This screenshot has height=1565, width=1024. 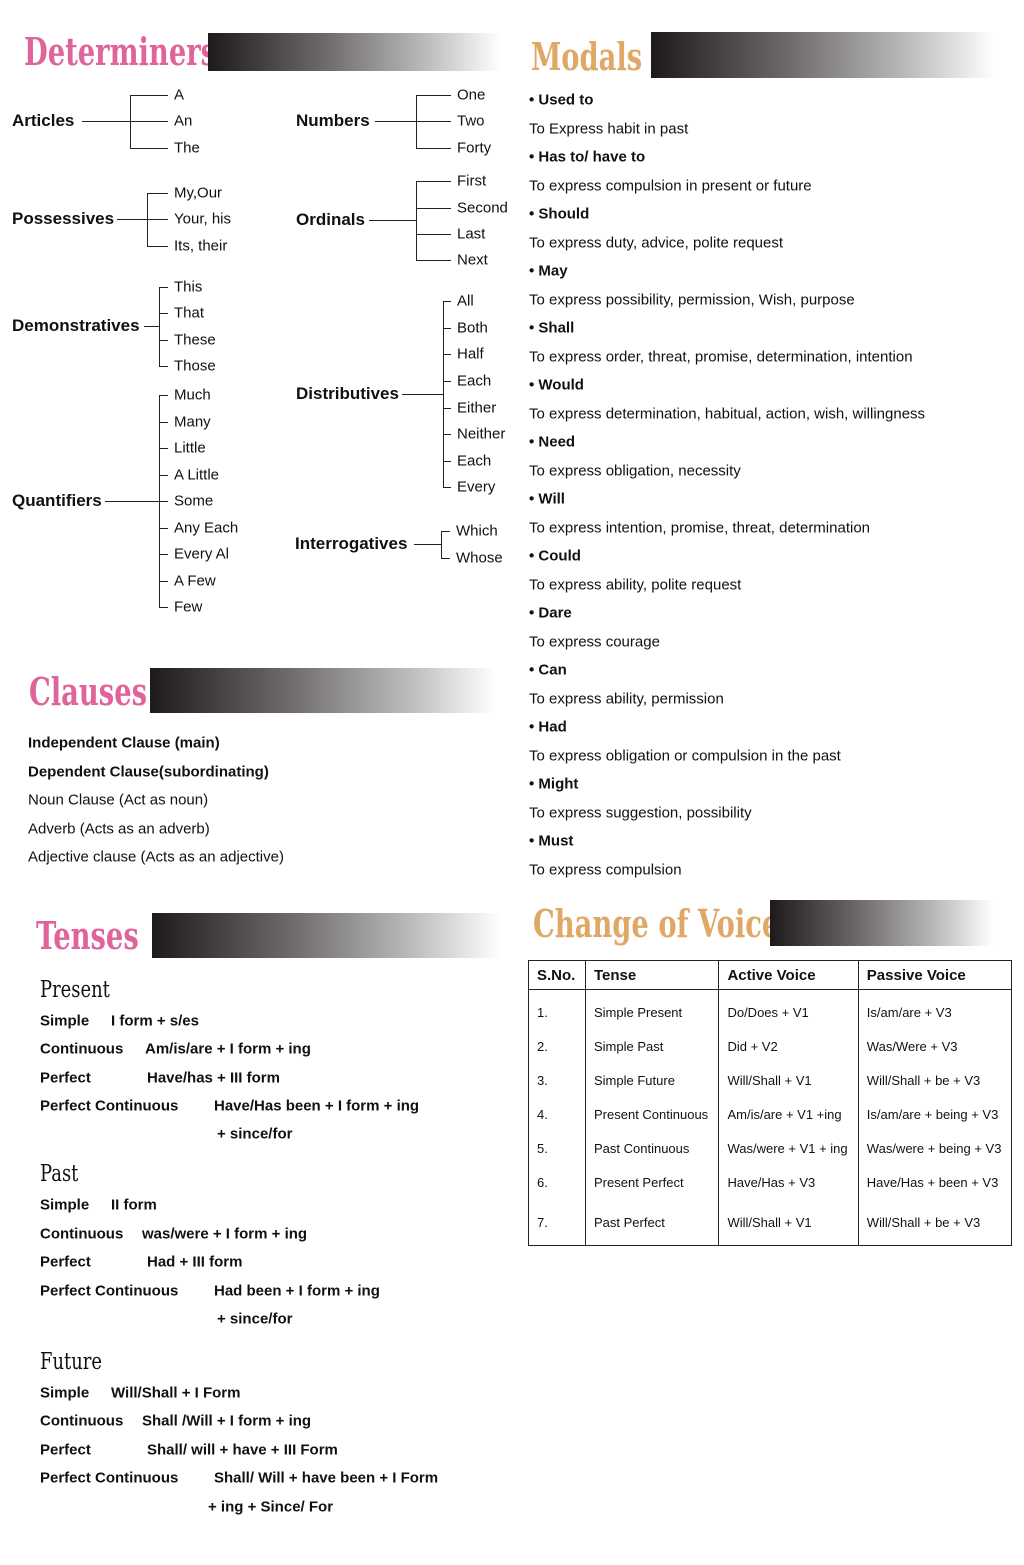 What do you see at coordinates (317, 1106) in the screenshot?
I see `tense-formula: Have/Has been + I form + ing` at bounding box center [317, 1106].